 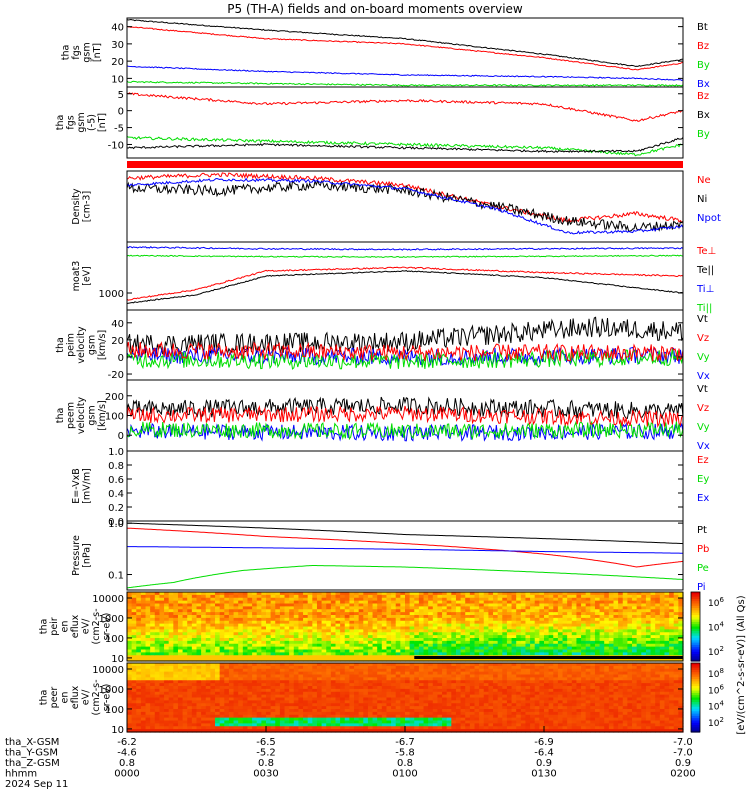 What do you see at coordinates (544, 742) in the screenshot?
I see `x-axis-value: -6.9` at bounding box center [544, 742].